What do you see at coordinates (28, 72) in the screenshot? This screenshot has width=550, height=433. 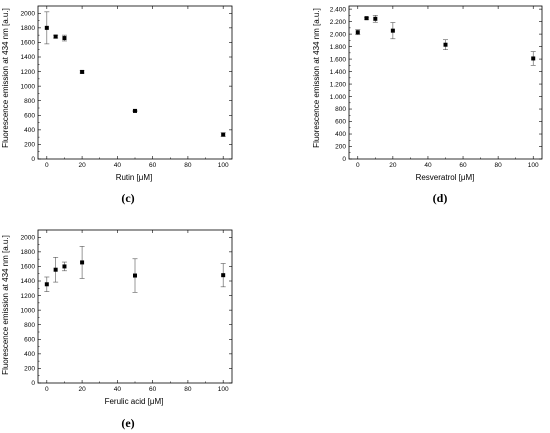 I see `y-tick-label-c: 1200` at bounding box center [28, 72].